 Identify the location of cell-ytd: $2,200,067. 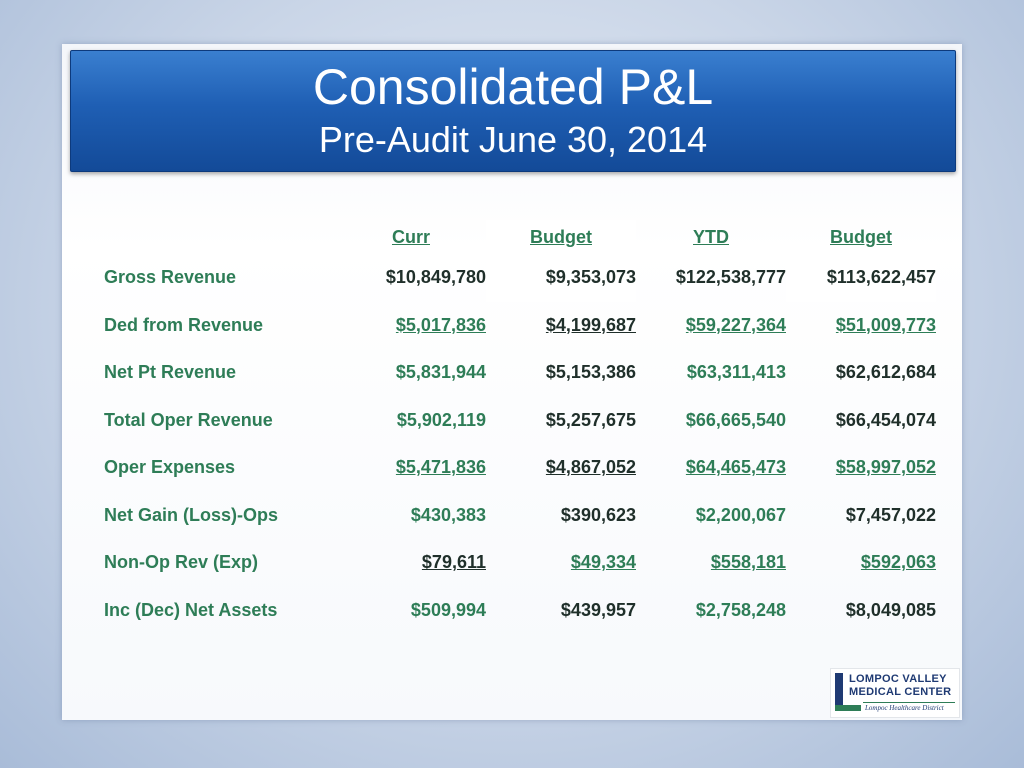
(740, 514).